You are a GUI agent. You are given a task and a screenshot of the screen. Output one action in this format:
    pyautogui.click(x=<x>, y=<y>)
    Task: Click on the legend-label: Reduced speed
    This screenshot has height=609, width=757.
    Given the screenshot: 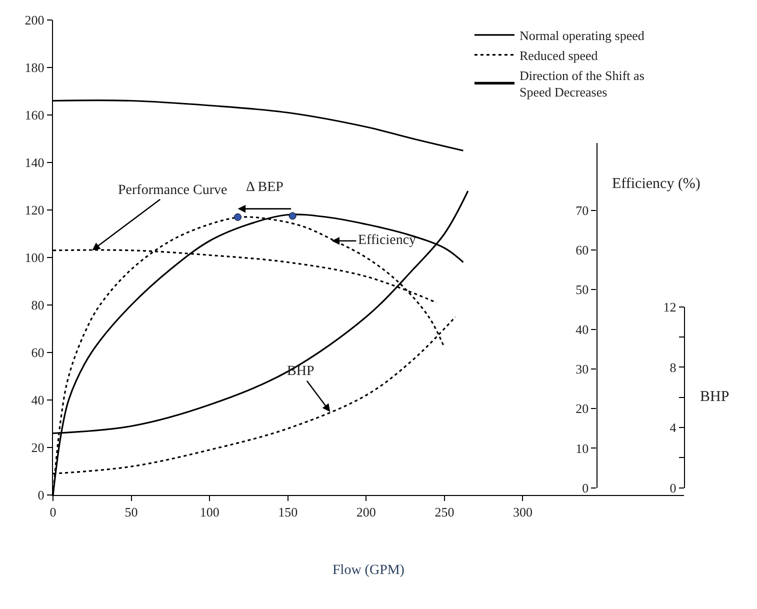 What is the action you would take?
    pyautogui.click(x=558, y=55)
    